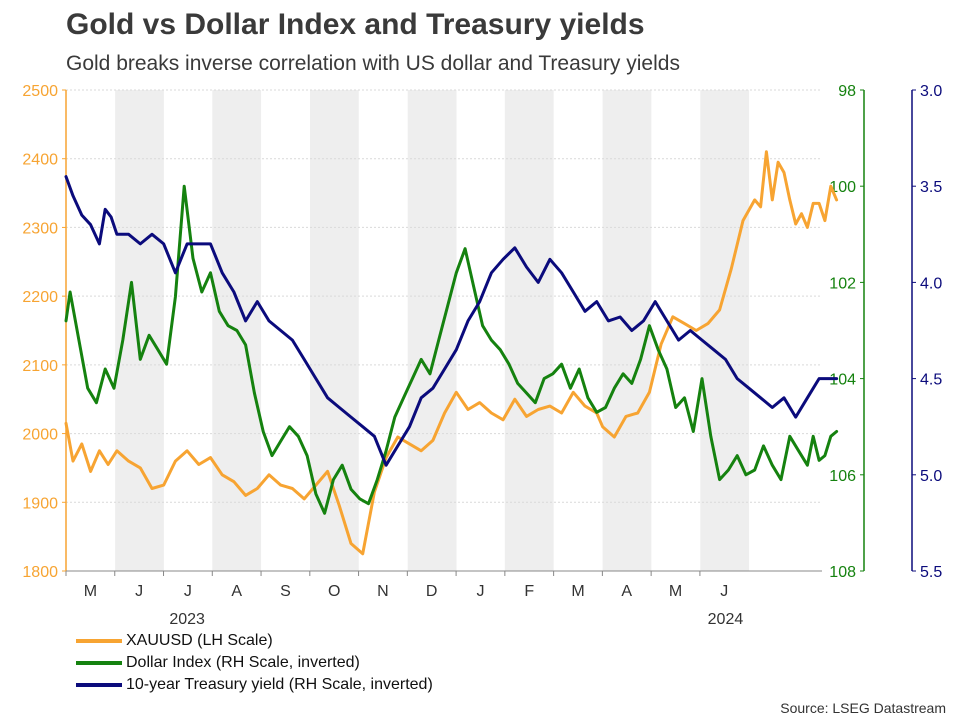 The width and height of the screenshot is (960, 720). What do you see at coordinates (675, 591) in the screenshot?
I see `month-label-12: M` at bounding box center [675, 591].